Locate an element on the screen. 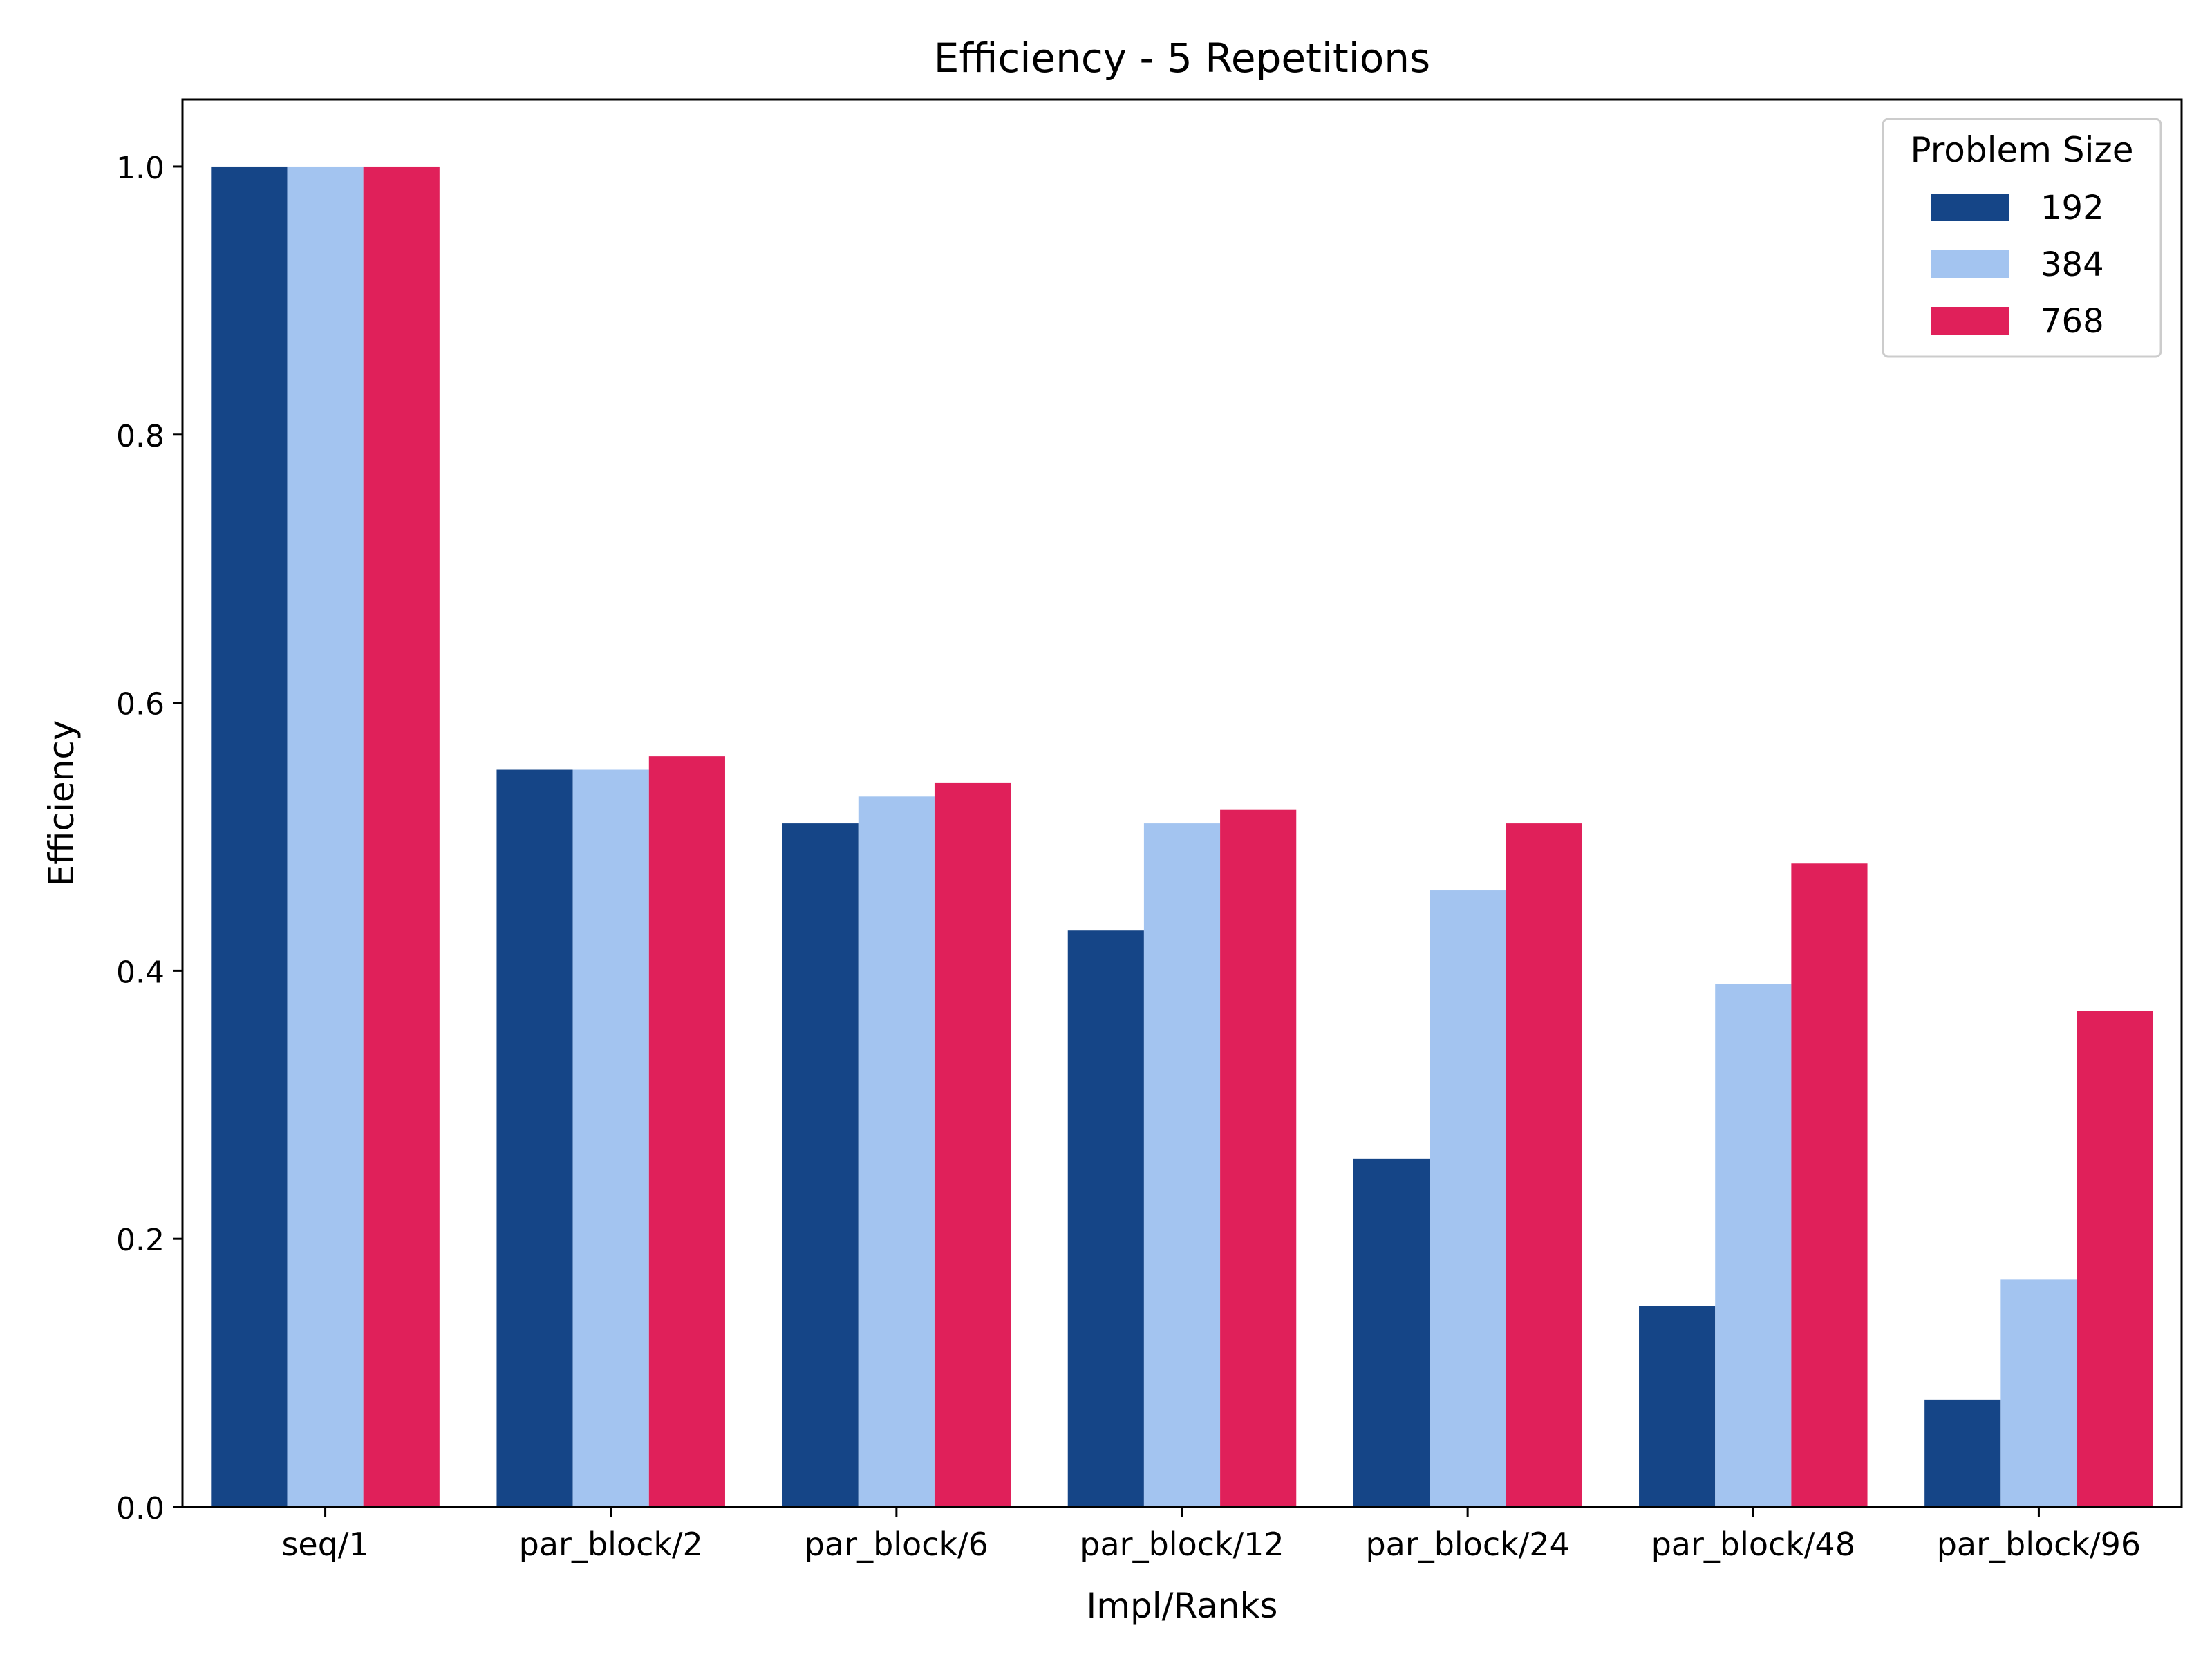  x-tick-label: par_block/24 is located at coordinates (1467, 1544).